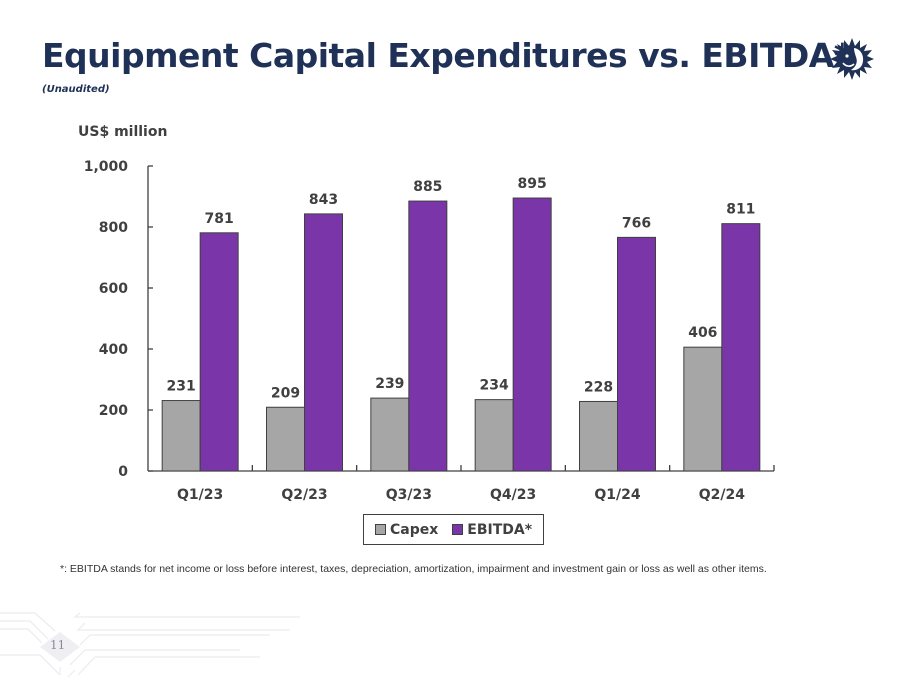 The image size is (905, 680). Describe the element at coordinates (304, 495) in the screenshot. I see `x-tick-label: Q2/23` at that location.